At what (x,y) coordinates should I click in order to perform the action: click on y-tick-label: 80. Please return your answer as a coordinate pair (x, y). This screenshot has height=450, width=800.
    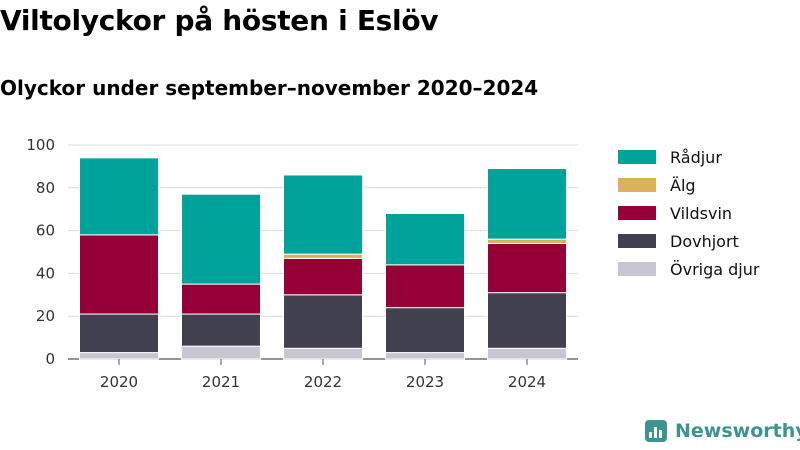
    Looking at the image, I should click on (45, 188).